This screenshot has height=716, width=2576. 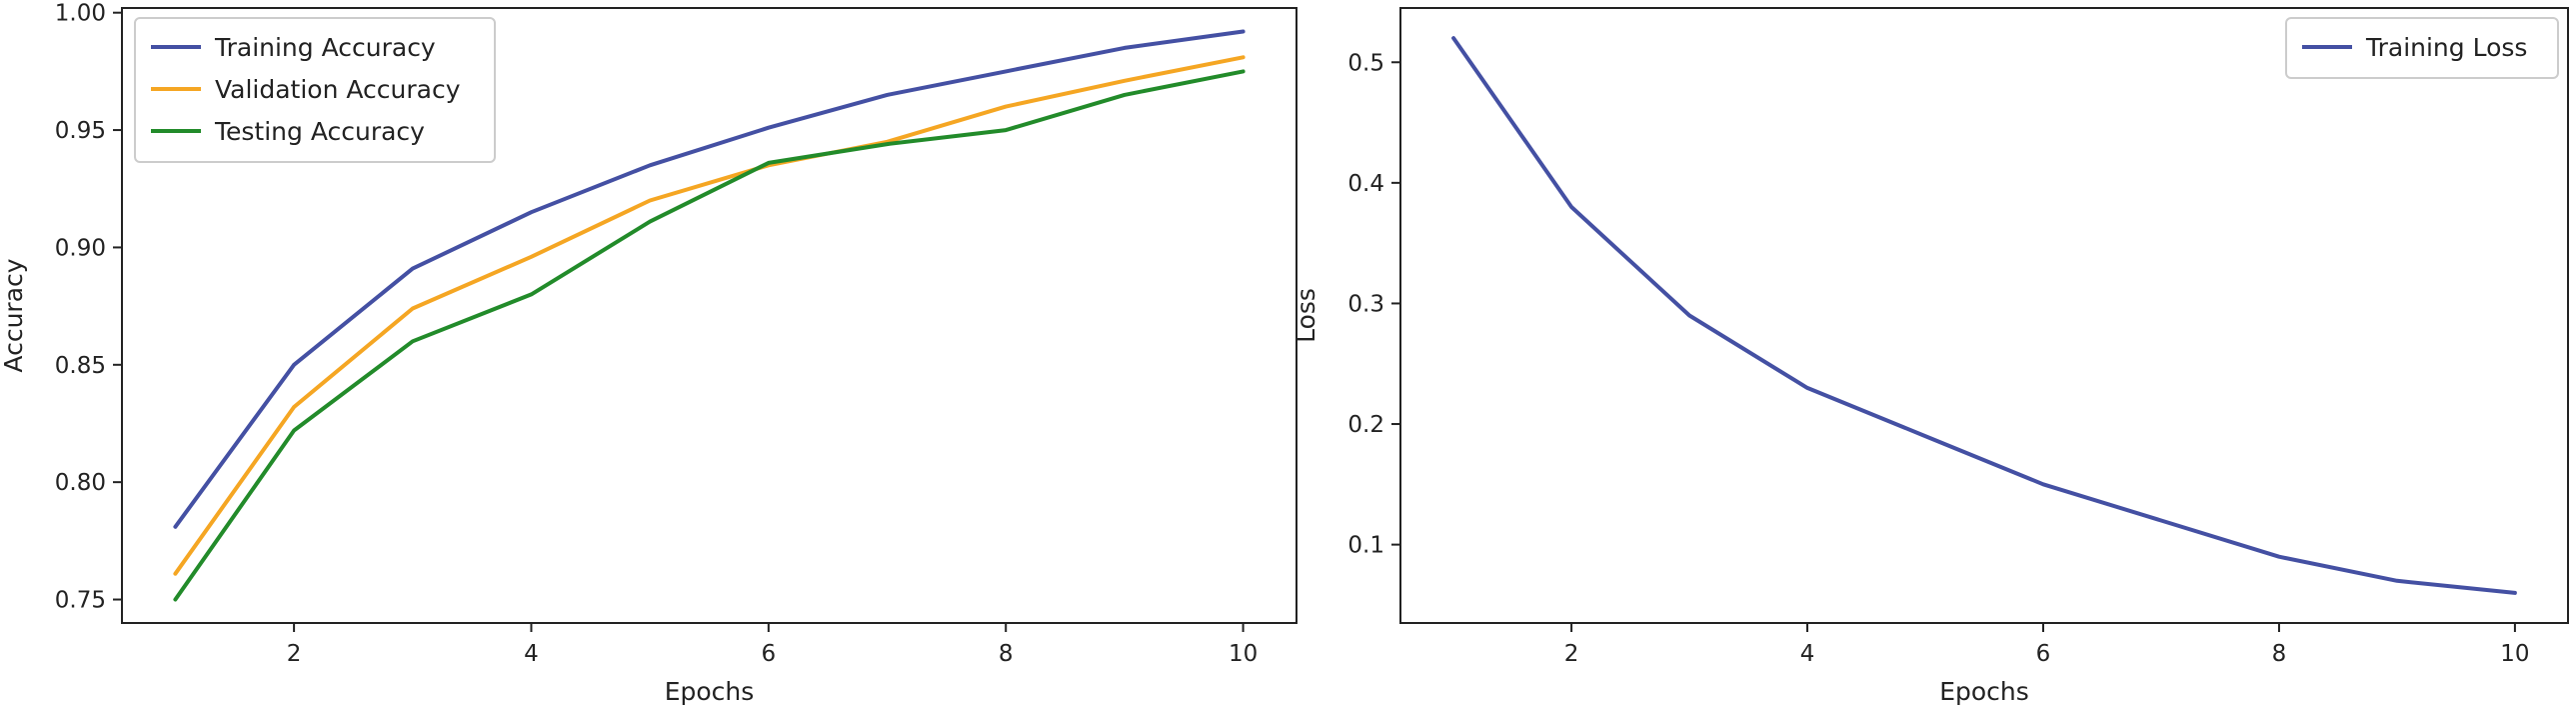 I want to click on accuracy-y-tick-label: 0.85, so click(x=81, y=366).